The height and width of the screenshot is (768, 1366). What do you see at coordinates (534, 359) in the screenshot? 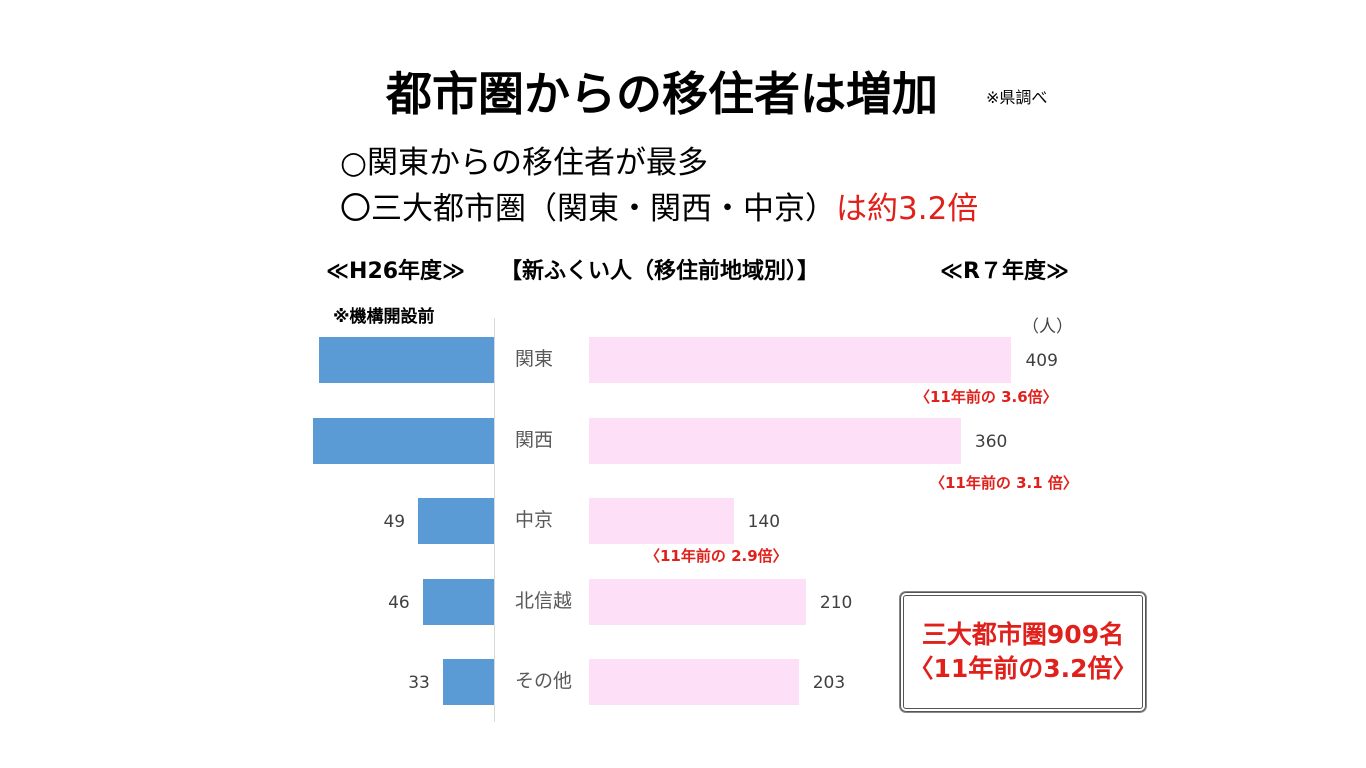
I see `category-label-0: 関東` at bounding box center [534, 359].